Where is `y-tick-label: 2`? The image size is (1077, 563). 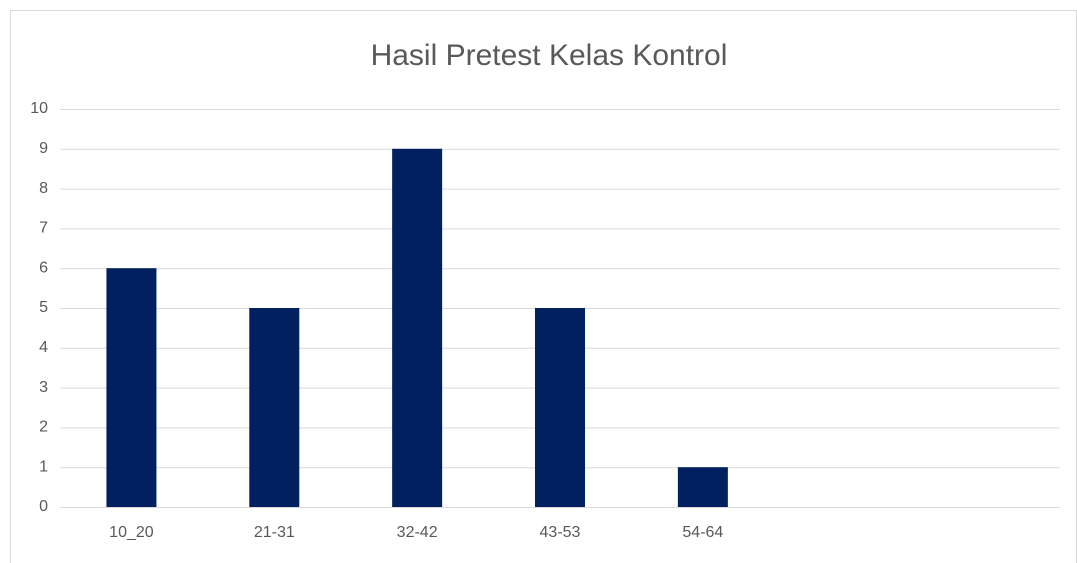 y-tick-label: 2 is located at coordinates (43, 427).